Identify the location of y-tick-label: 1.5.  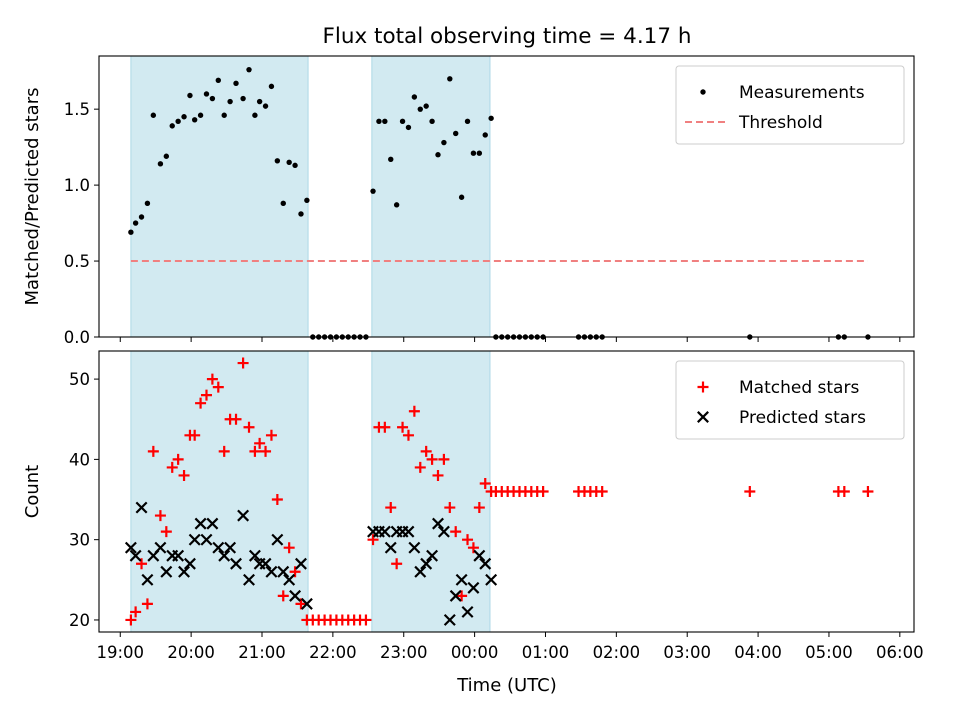
(77, 109).